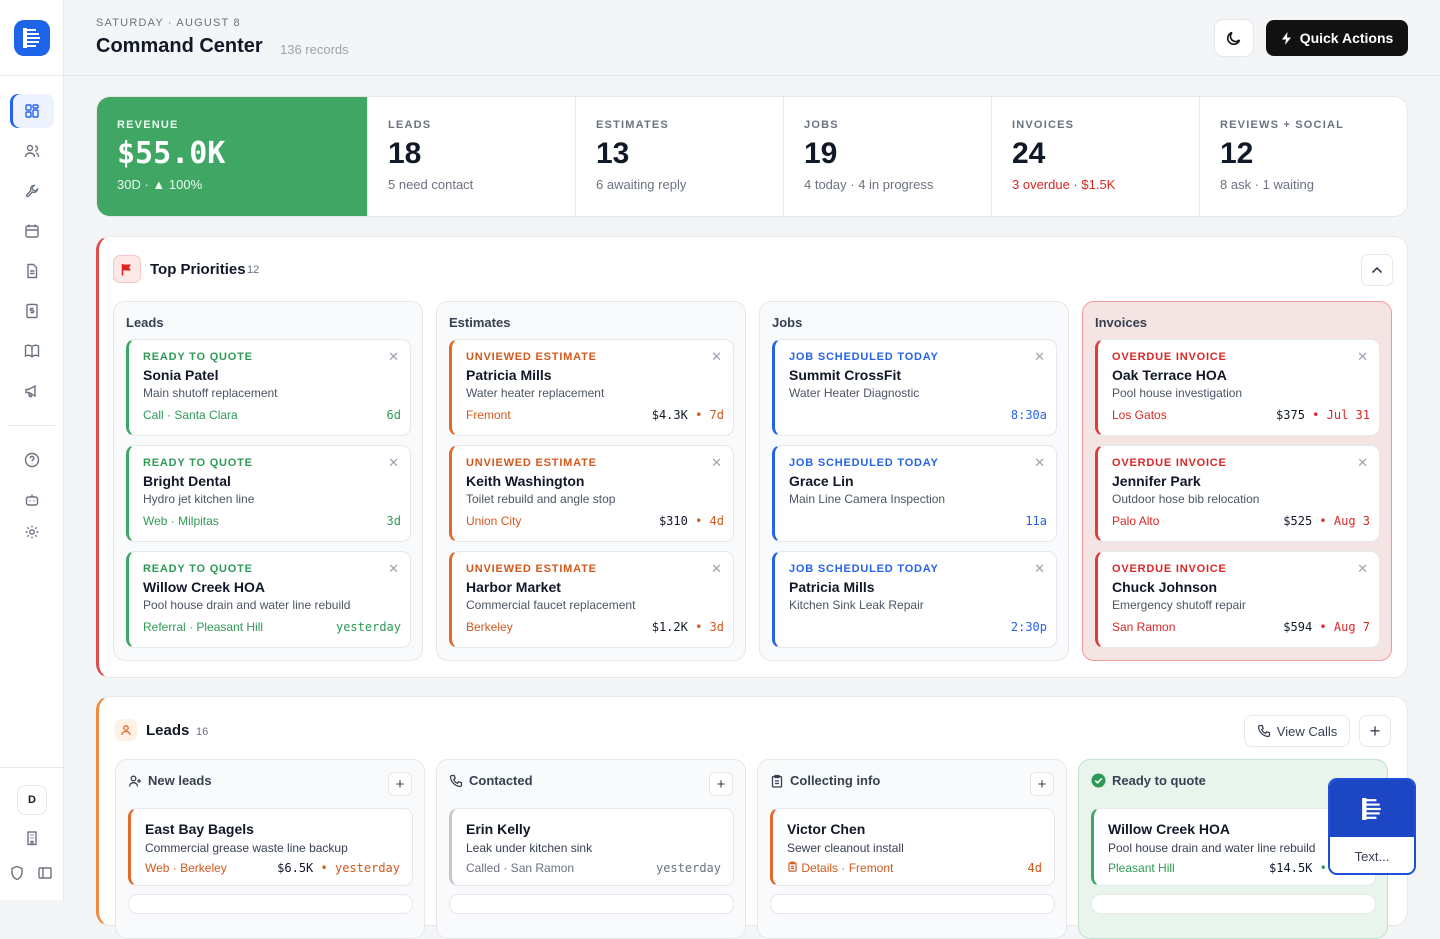 This screenshot has height=939, width=1440. What do you see at coordinates (1297, 731) in the screenshot?
I see `view-calls-button: View Calls` at bounding box center [1297, 731].